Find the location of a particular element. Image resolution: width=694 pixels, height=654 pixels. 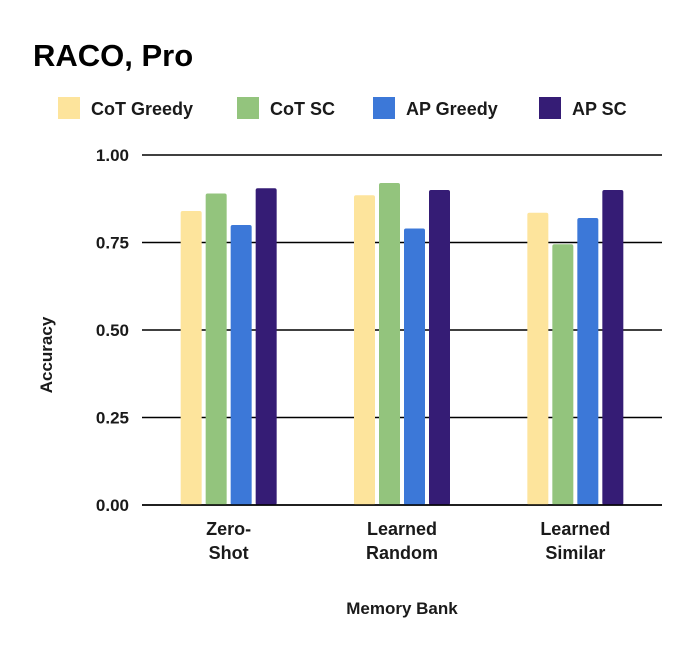

x-tick-label: Random is located at coordinates (402, 553).